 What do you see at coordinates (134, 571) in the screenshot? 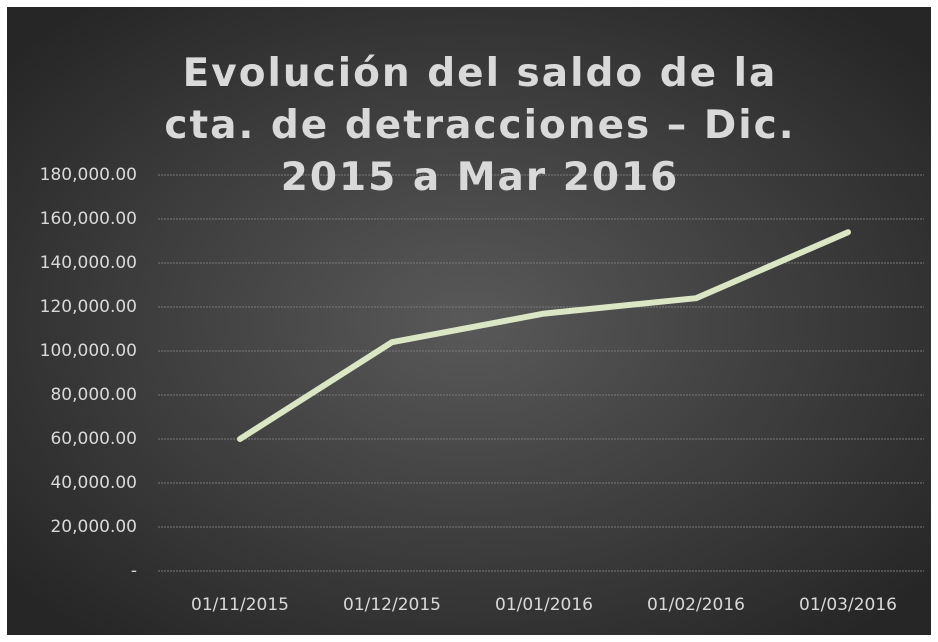
I see `y-tick-label: -` at bounding box center [134, 571].